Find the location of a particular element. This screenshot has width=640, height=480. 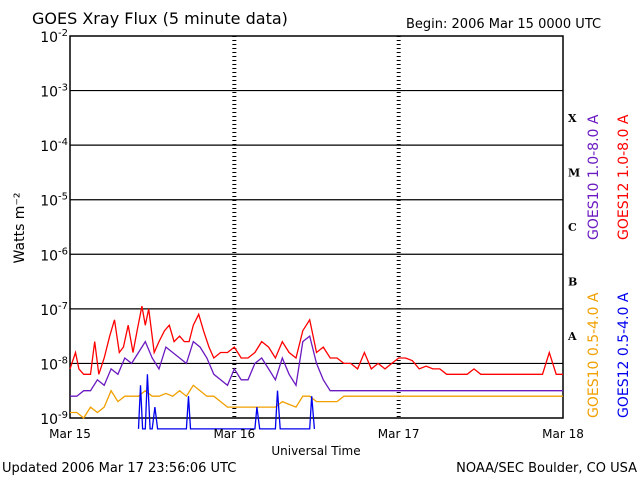

y-tick-label: 10⁻⁸ is located at coordinates (54, 364).